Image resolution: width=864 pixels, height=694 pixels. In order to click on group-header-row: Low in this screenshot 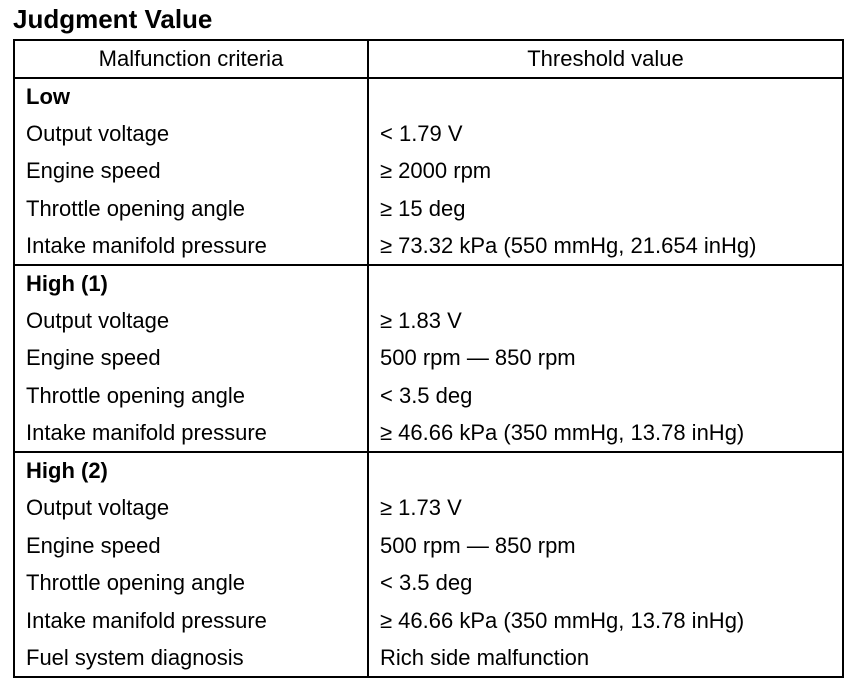, I will do `click(428, 97)`.